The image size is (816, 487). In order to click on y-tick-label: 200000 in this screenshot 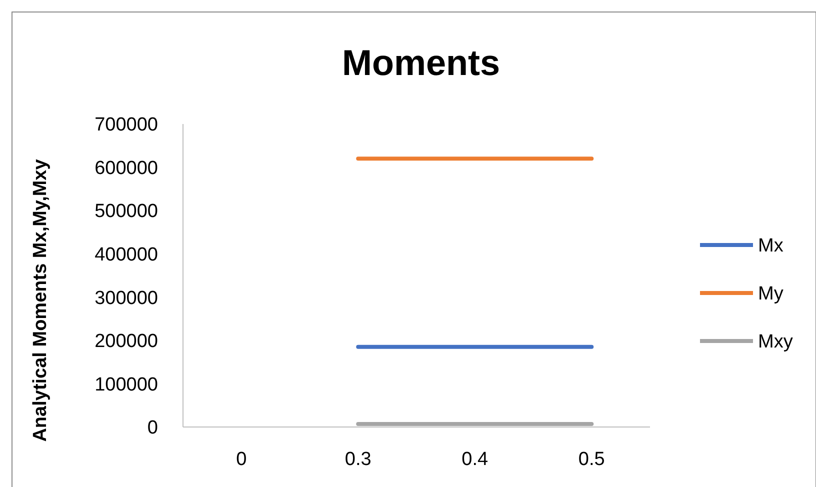, I will do `click(126, 341)`.